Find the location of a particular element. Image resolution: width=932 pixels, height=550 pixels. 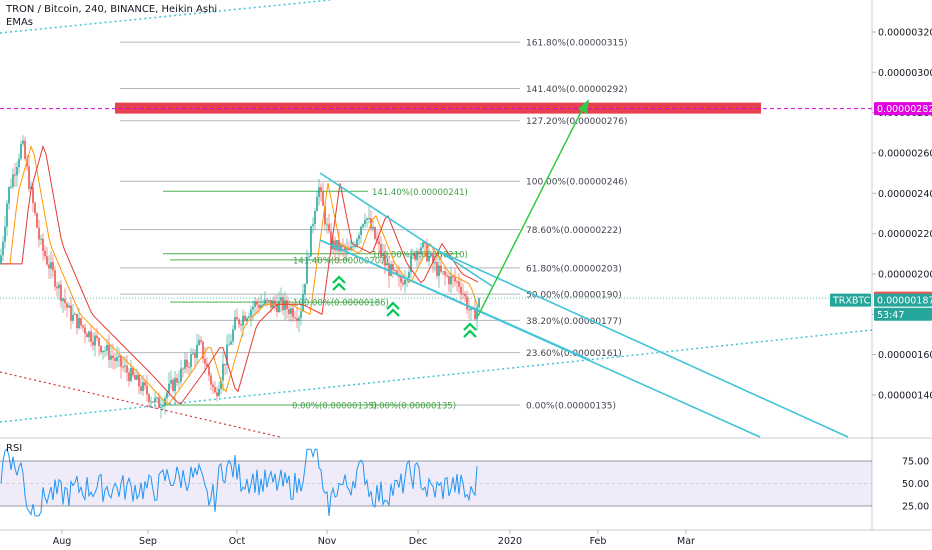

chevron-up-icon is located at coordinates (470, 333).